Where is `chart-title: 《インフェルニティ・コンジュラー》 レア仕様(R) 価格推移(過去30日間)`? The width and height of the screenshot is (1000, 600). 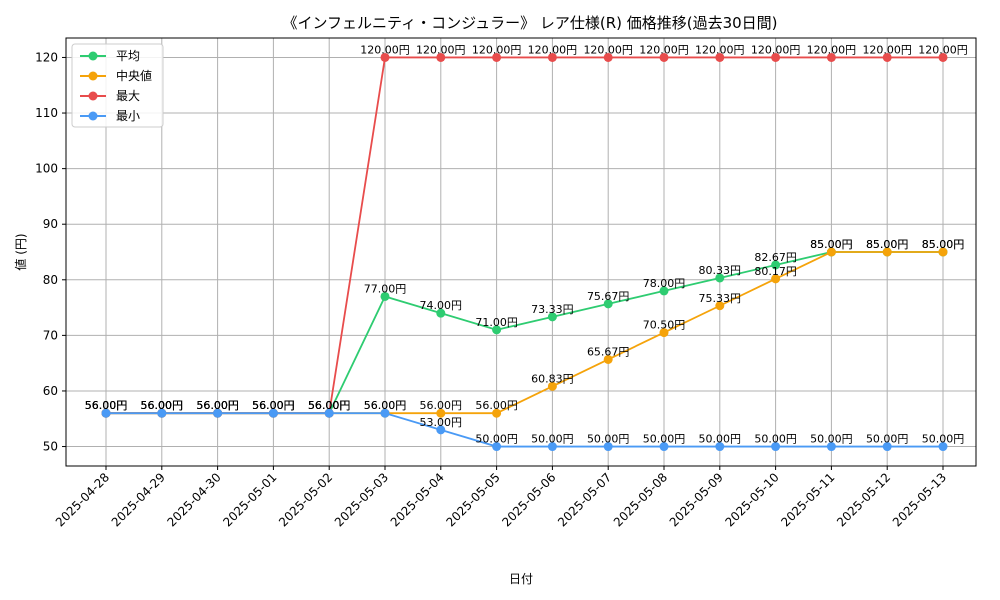
chart-title: 《インフェルニティ・コンジュラー》 レア仕様(R) 価格推移(過去30日間) is located at coordinates (529, 23).